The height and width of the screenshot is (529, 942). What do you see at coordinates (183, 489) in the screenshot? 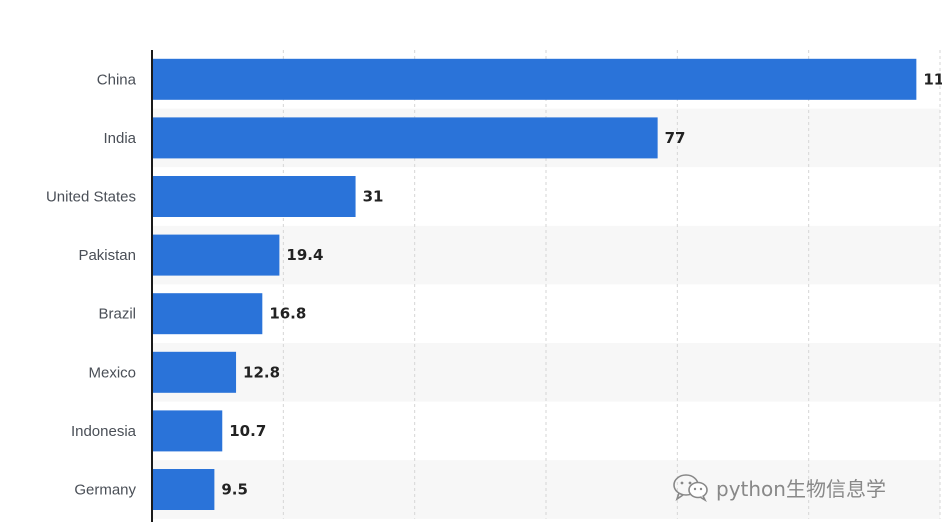
I see `bar-germany` at bounding box center [183, 489].